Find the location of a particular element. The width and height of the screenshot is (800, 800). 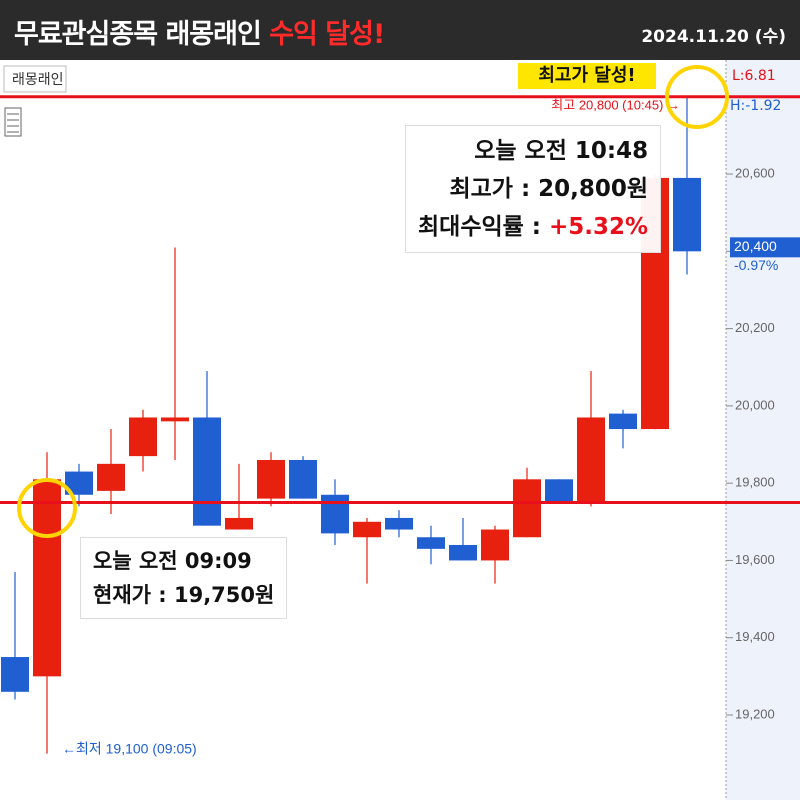

date: 2024.11.20 (수) is located at coordinates (713, 37).